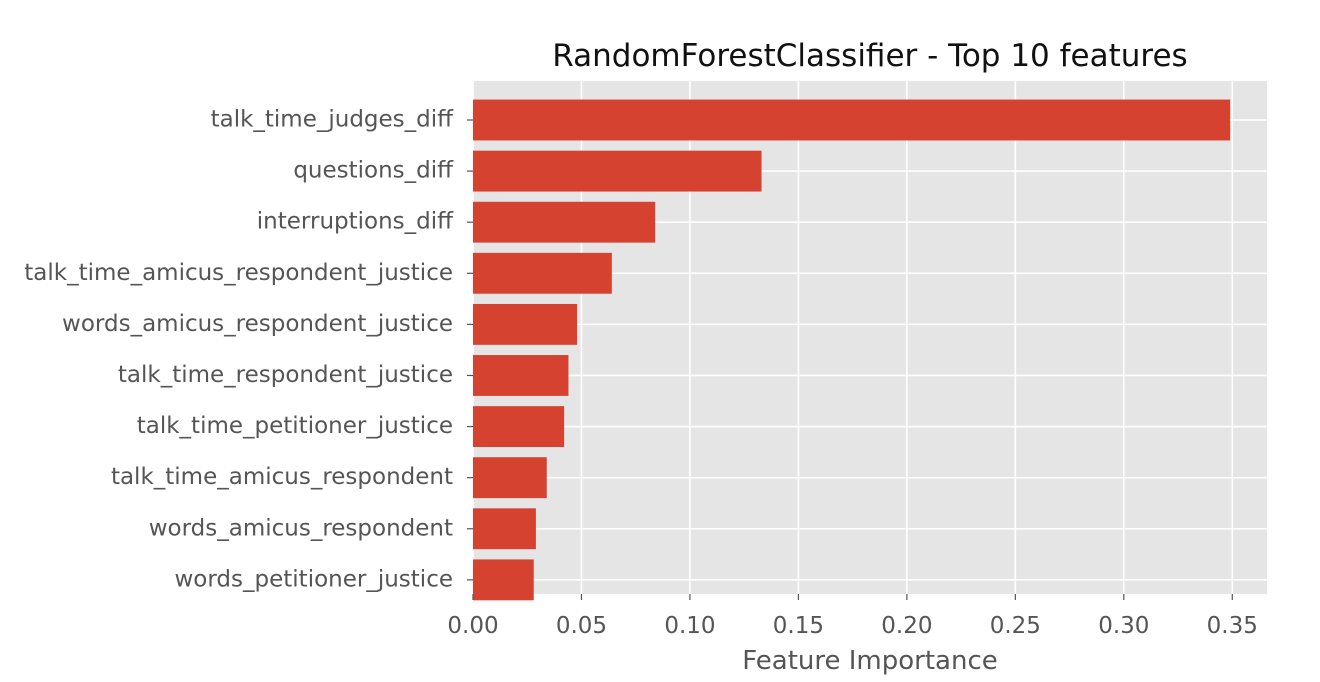  Describe the element at coordinates (519, 427) in the screenshot. I see `bar-talk_time_petitioner_justice` at that location.